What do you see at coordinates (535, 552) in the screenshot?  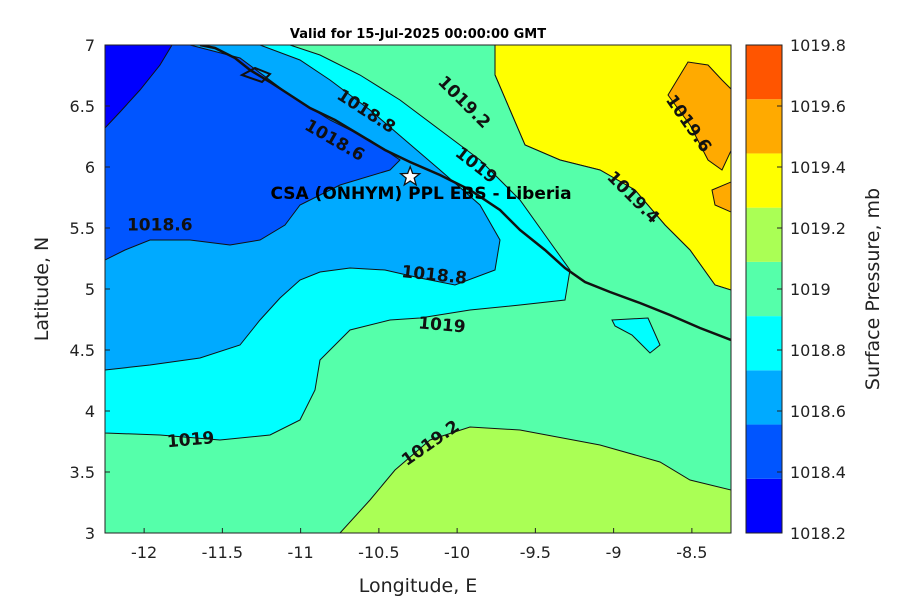 I see `x-tick-label: -9.5` at bounding box center [535, 552].